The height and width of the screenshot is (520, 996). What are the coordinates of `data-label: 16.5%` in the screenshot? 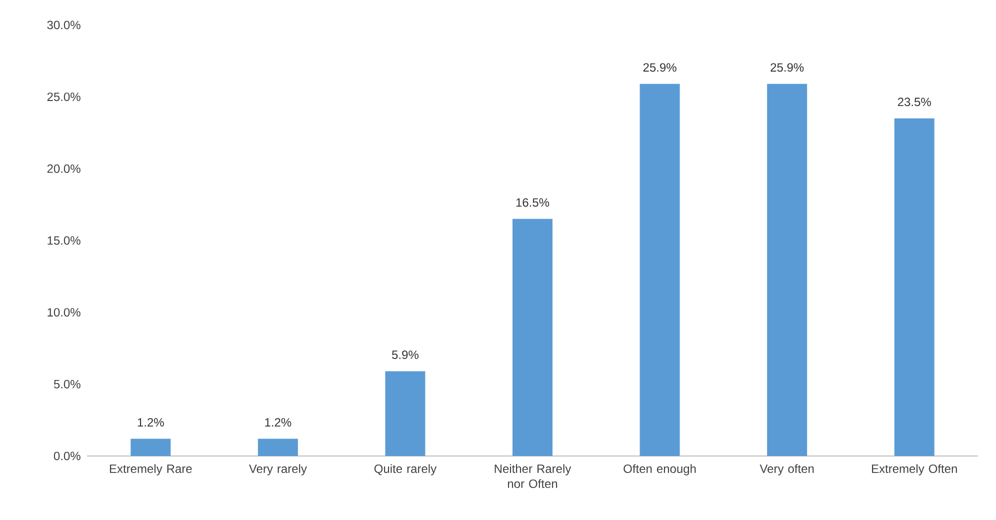 It's located at (533, 202).